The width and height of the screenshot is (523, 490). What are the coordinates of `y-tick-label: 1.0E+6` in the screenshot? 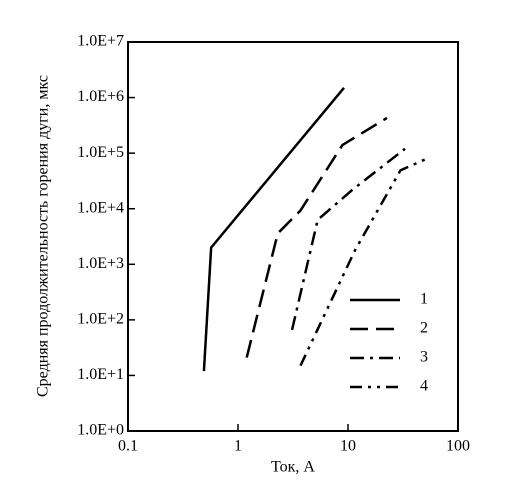 It's located at (100, 96).